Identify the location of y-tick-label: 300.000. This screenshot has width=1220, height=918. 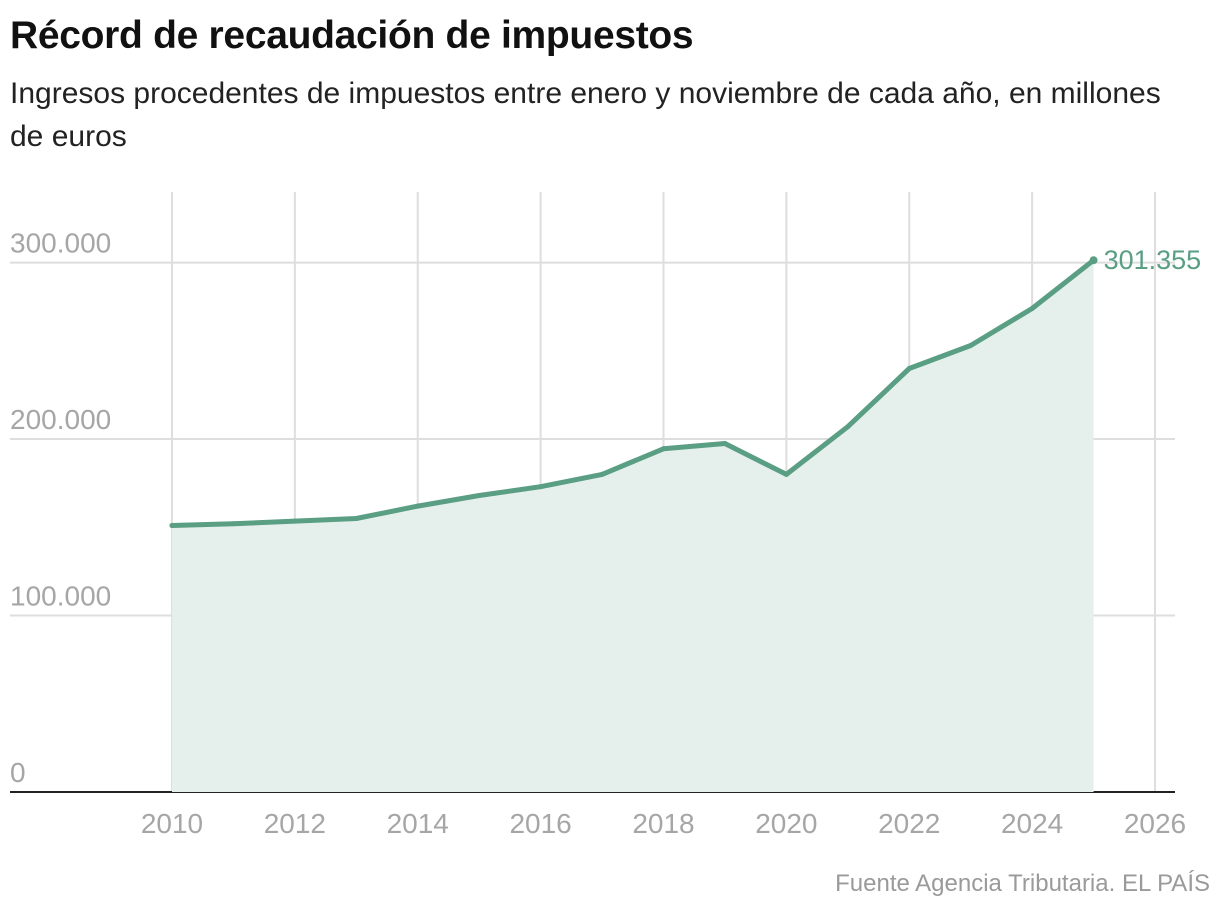
(60, 243).